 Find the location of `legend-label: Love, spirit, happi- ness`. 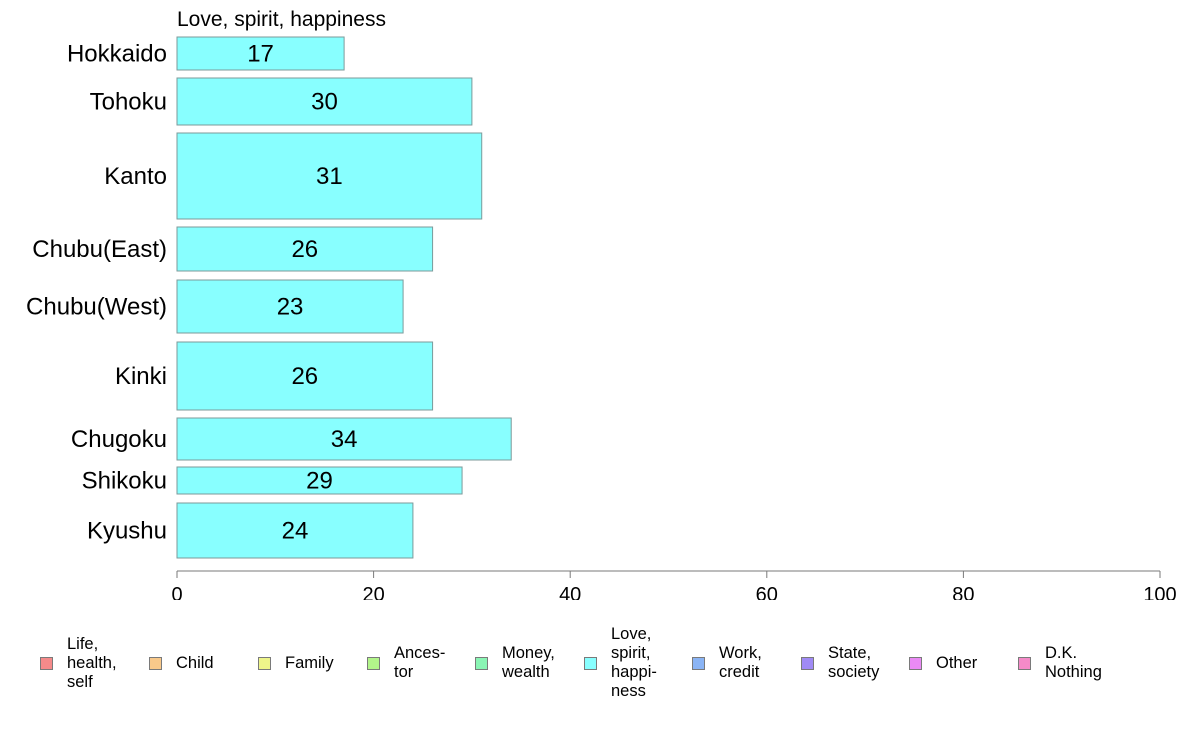

legend-label: Love, spirit, happi- ness is located at coordinates (634, 662).